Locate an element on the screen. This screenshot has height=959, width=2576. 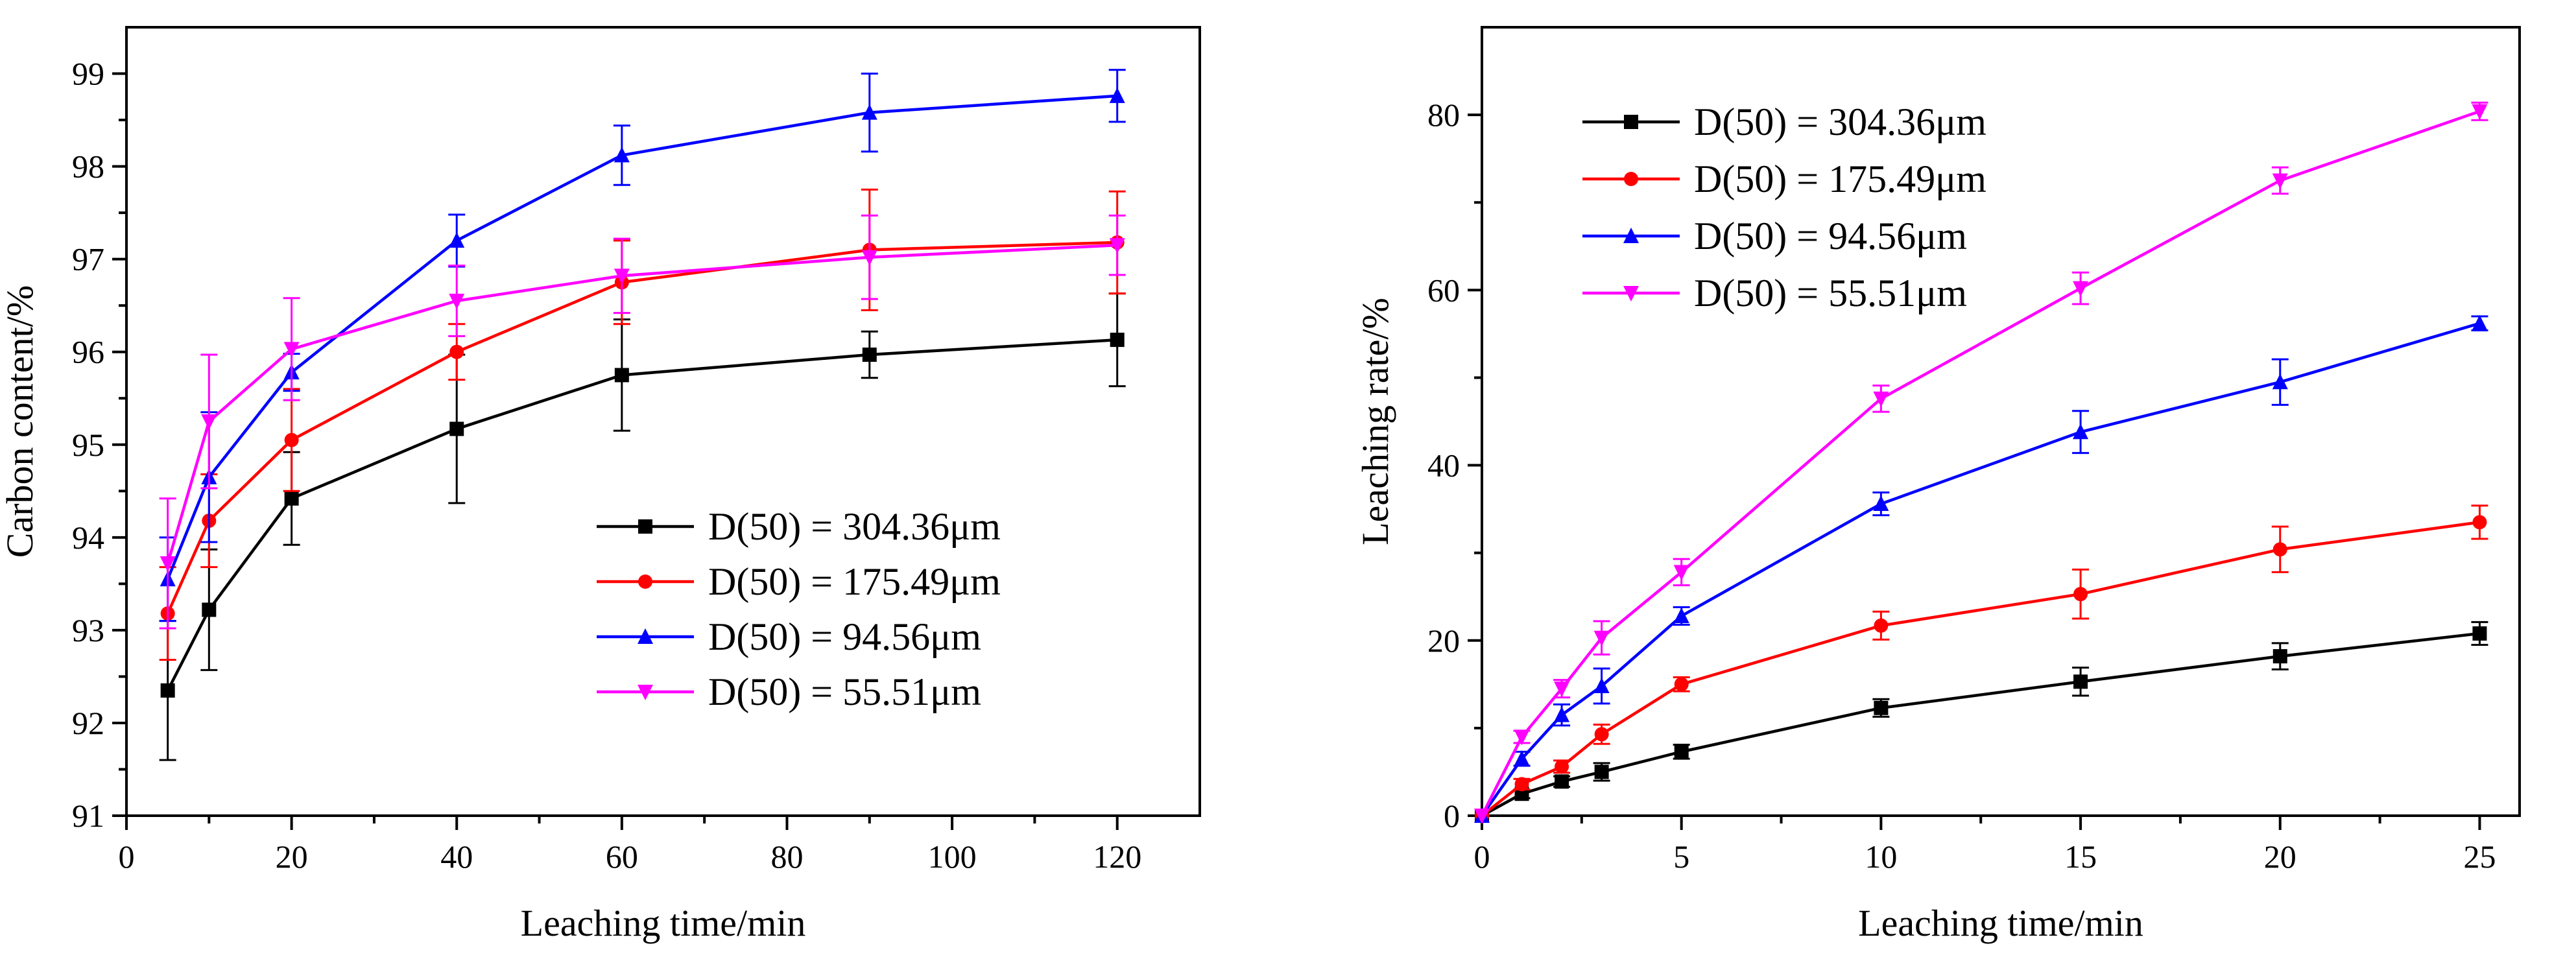
y-axis-title: Carbon content/% is located at coordinates (20, 421).